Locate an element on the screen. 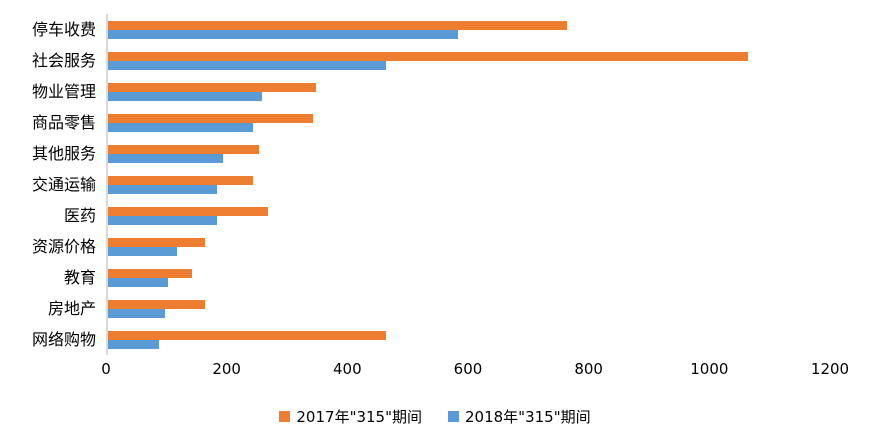  x-tick-label: 200 is located at coordinates (226, 369).